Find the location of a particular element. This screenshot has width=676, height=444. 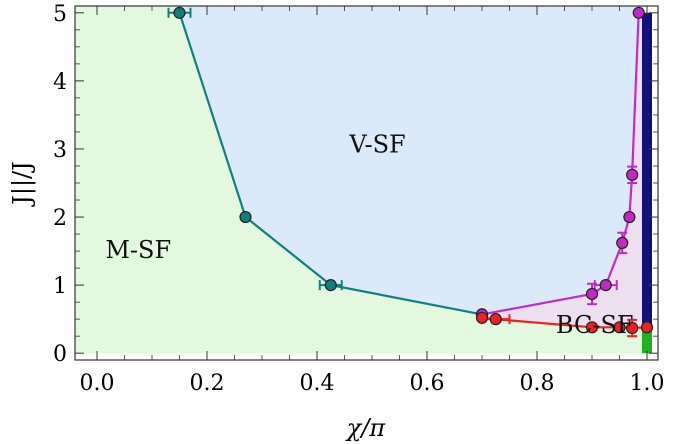

region-label-bc-sf: BC-SF is located at coordinates (595, 325).